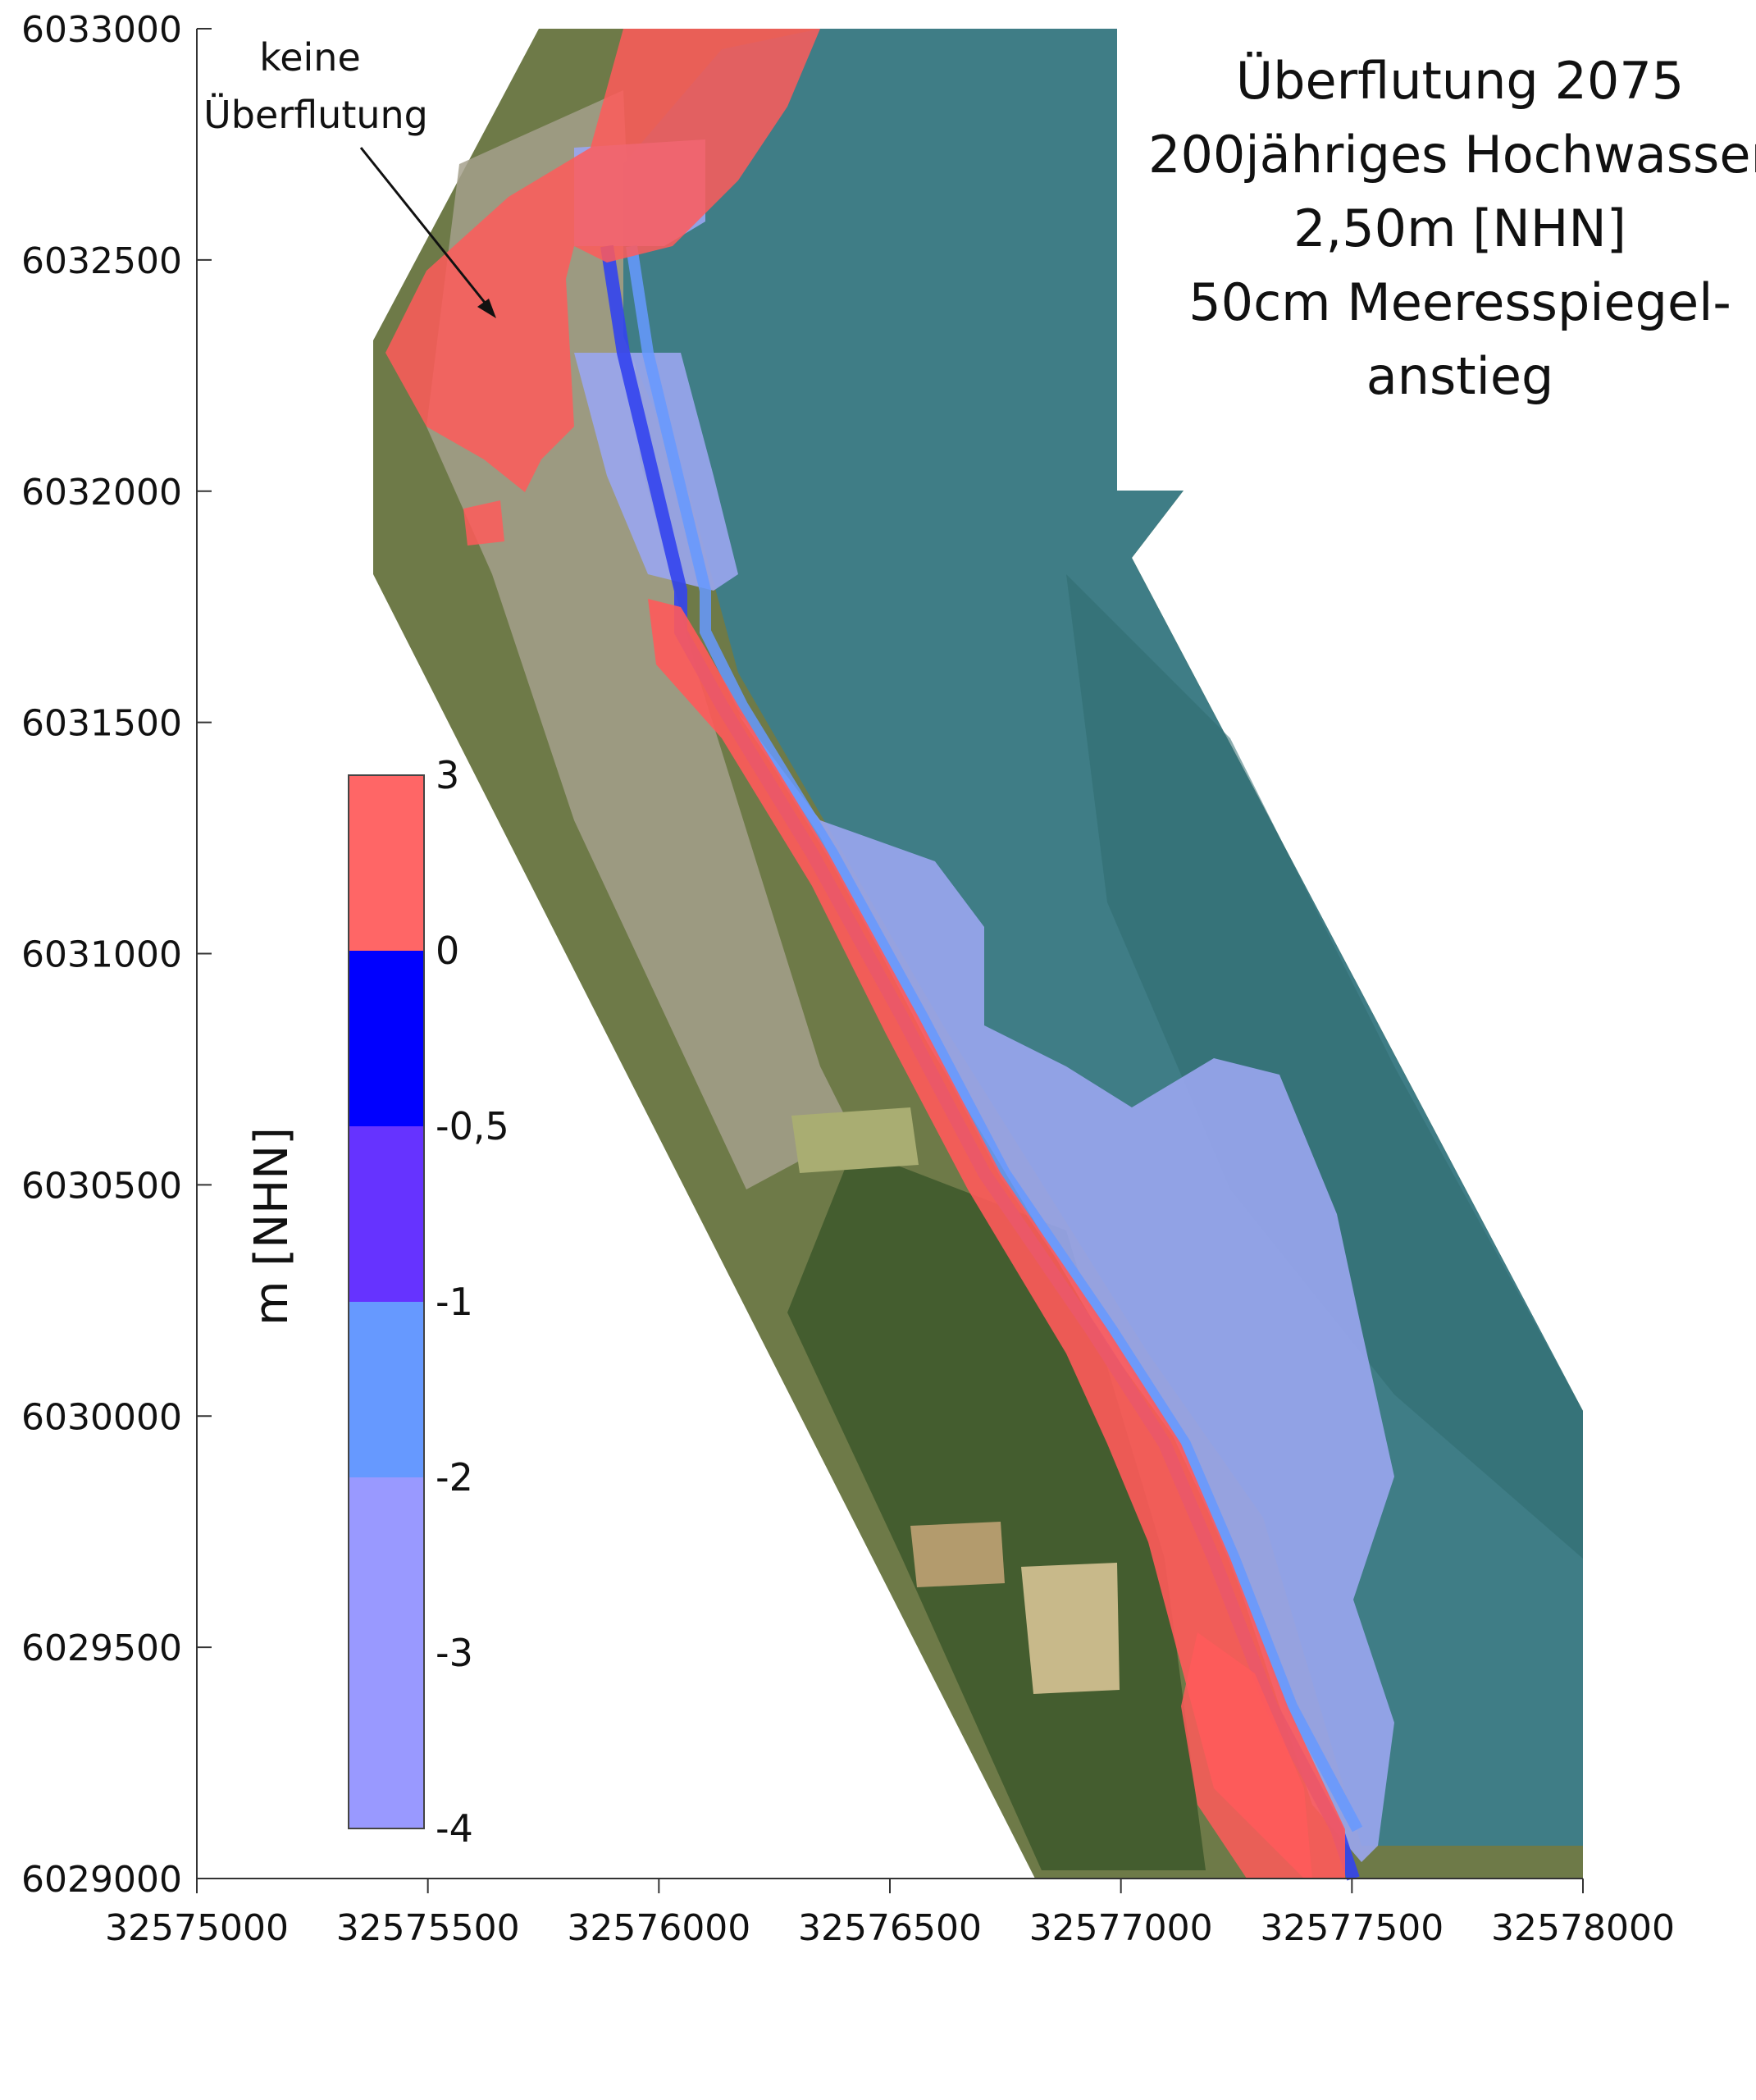 This screenshot has height=2100, width=1756. What do you see at coordinates (101, 955) in the screenshot?
I see `y-tick-label: 6031000` at bounding box center [101, 955].